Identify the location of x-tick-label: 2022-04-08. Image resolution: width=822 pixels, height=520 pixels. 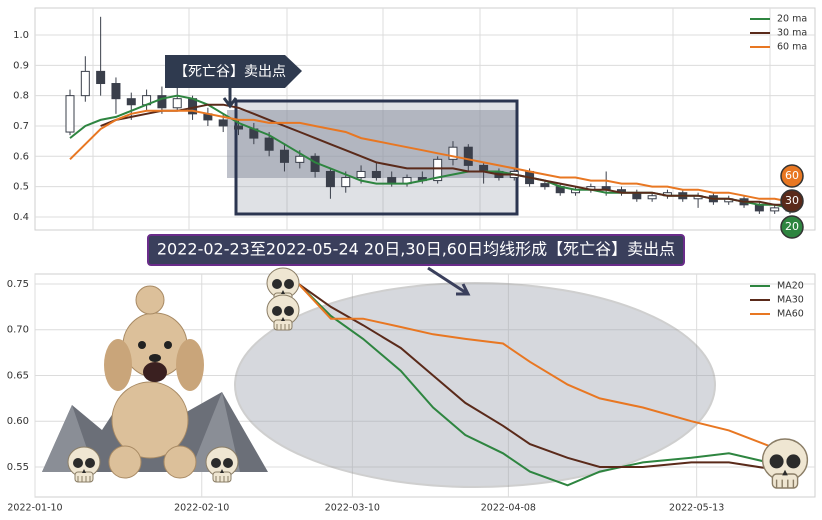
(508, 508).